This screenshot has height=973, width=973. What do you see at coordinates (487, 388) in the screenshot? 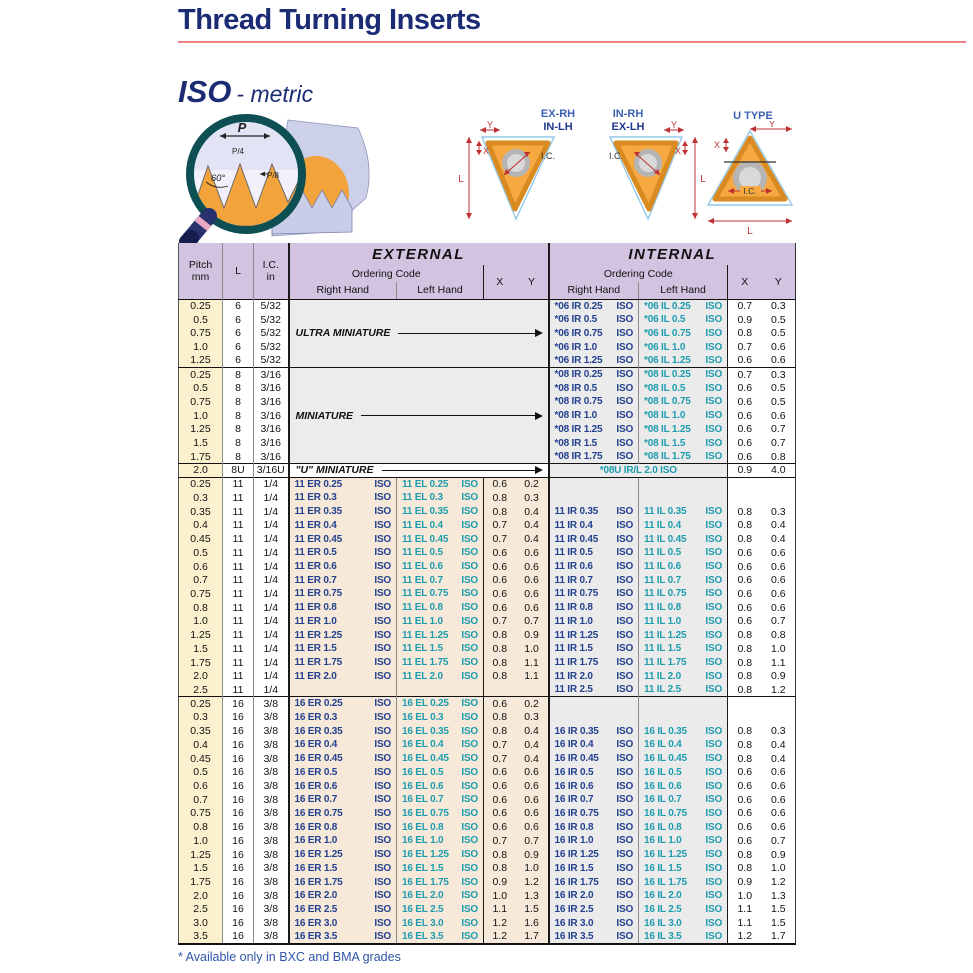
I see `table-row: 0.5 8 3/16 *08 IR 0.5 ISO *08 IL 0.5 ISO 0.6 0.5` at bounding box center [487, 388].